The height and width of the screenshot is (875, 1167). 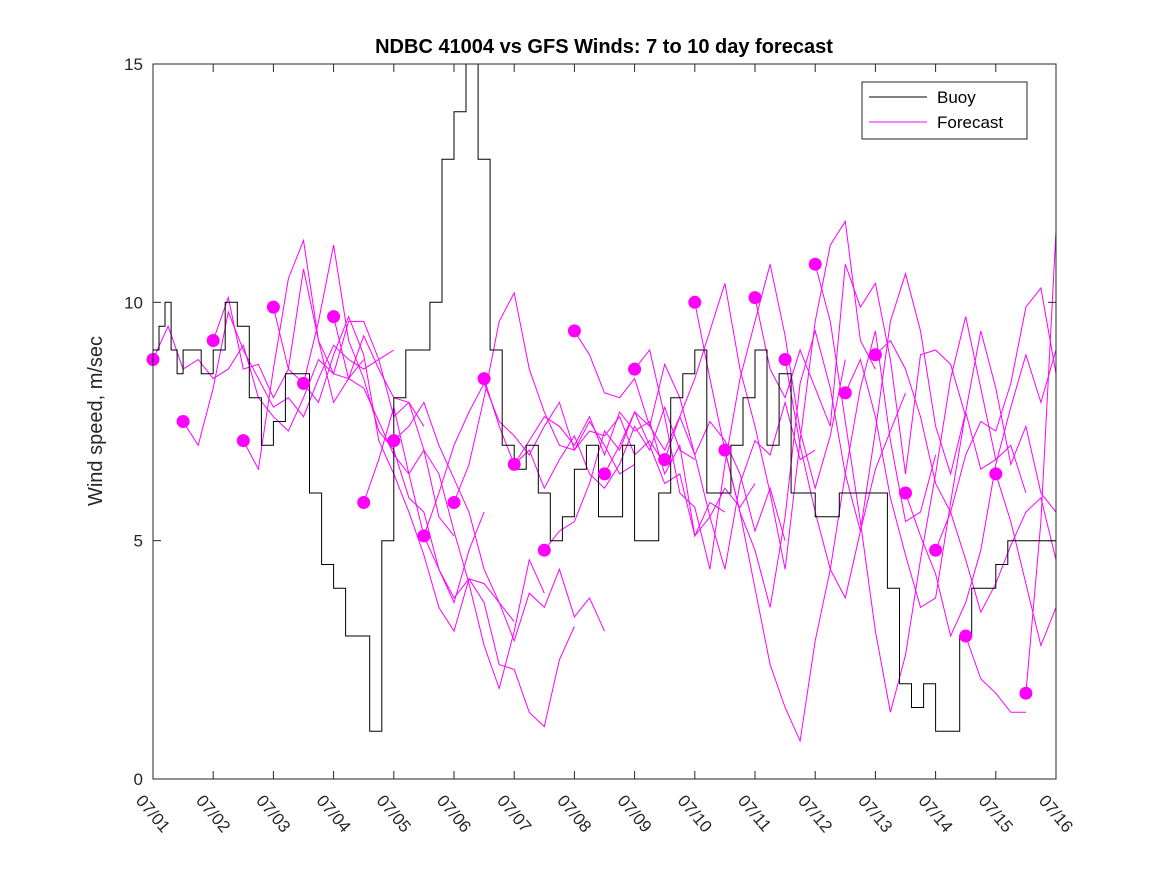 I want to click on legend-box, so click(x=944, y=110).